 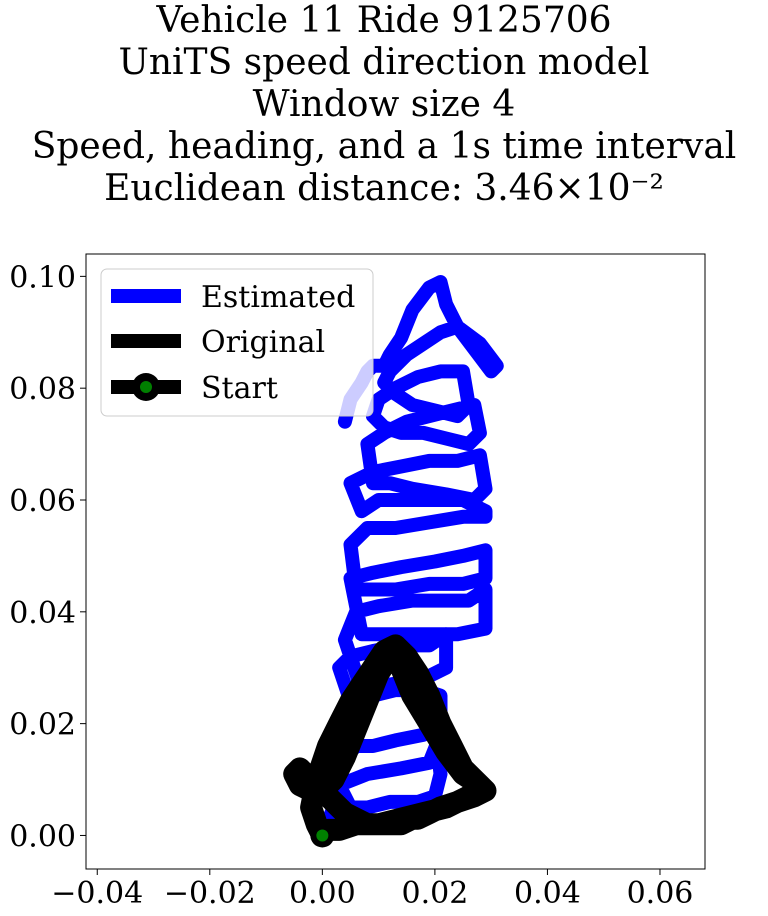 I want to click on title-line-5: Euclidean distance: 3.46×10⁻², so click(x=384, y=188).